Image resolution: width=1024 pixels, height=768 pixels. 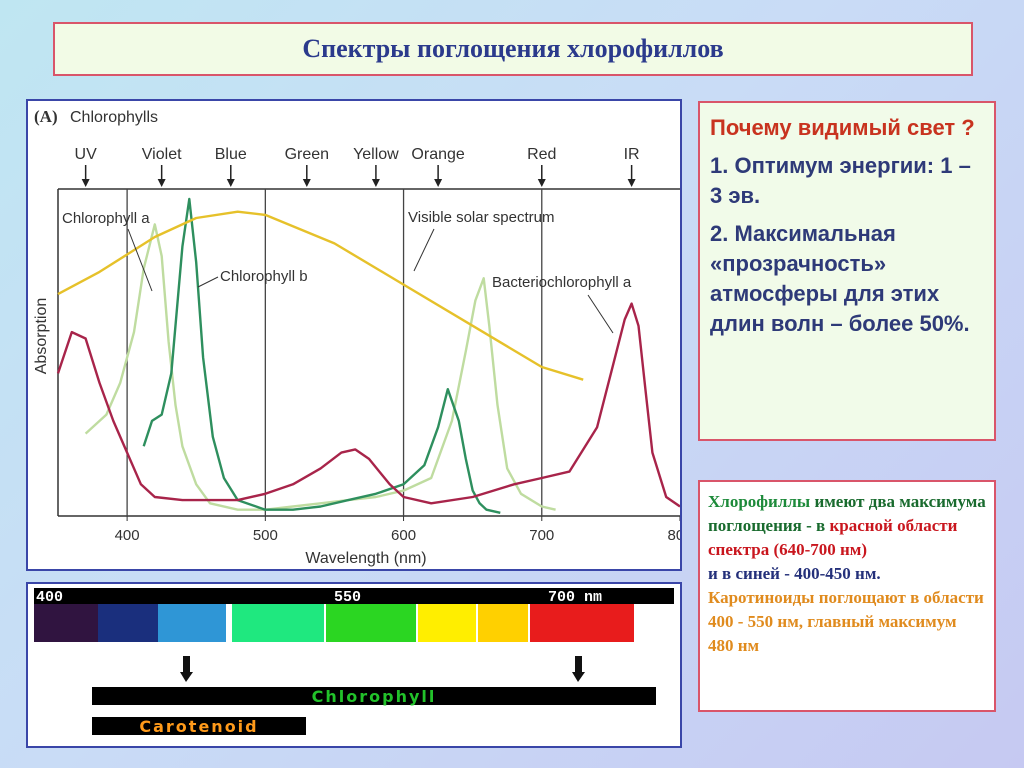 I want to click on region-arrowhead-uv, so click(x=85, y=183).